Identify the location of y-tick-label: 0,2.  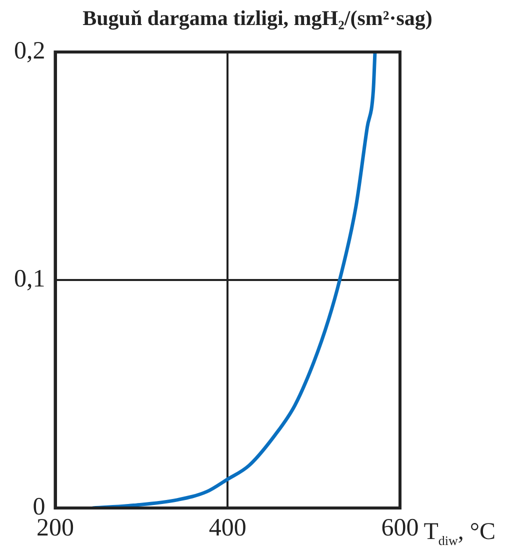
(30, 51).